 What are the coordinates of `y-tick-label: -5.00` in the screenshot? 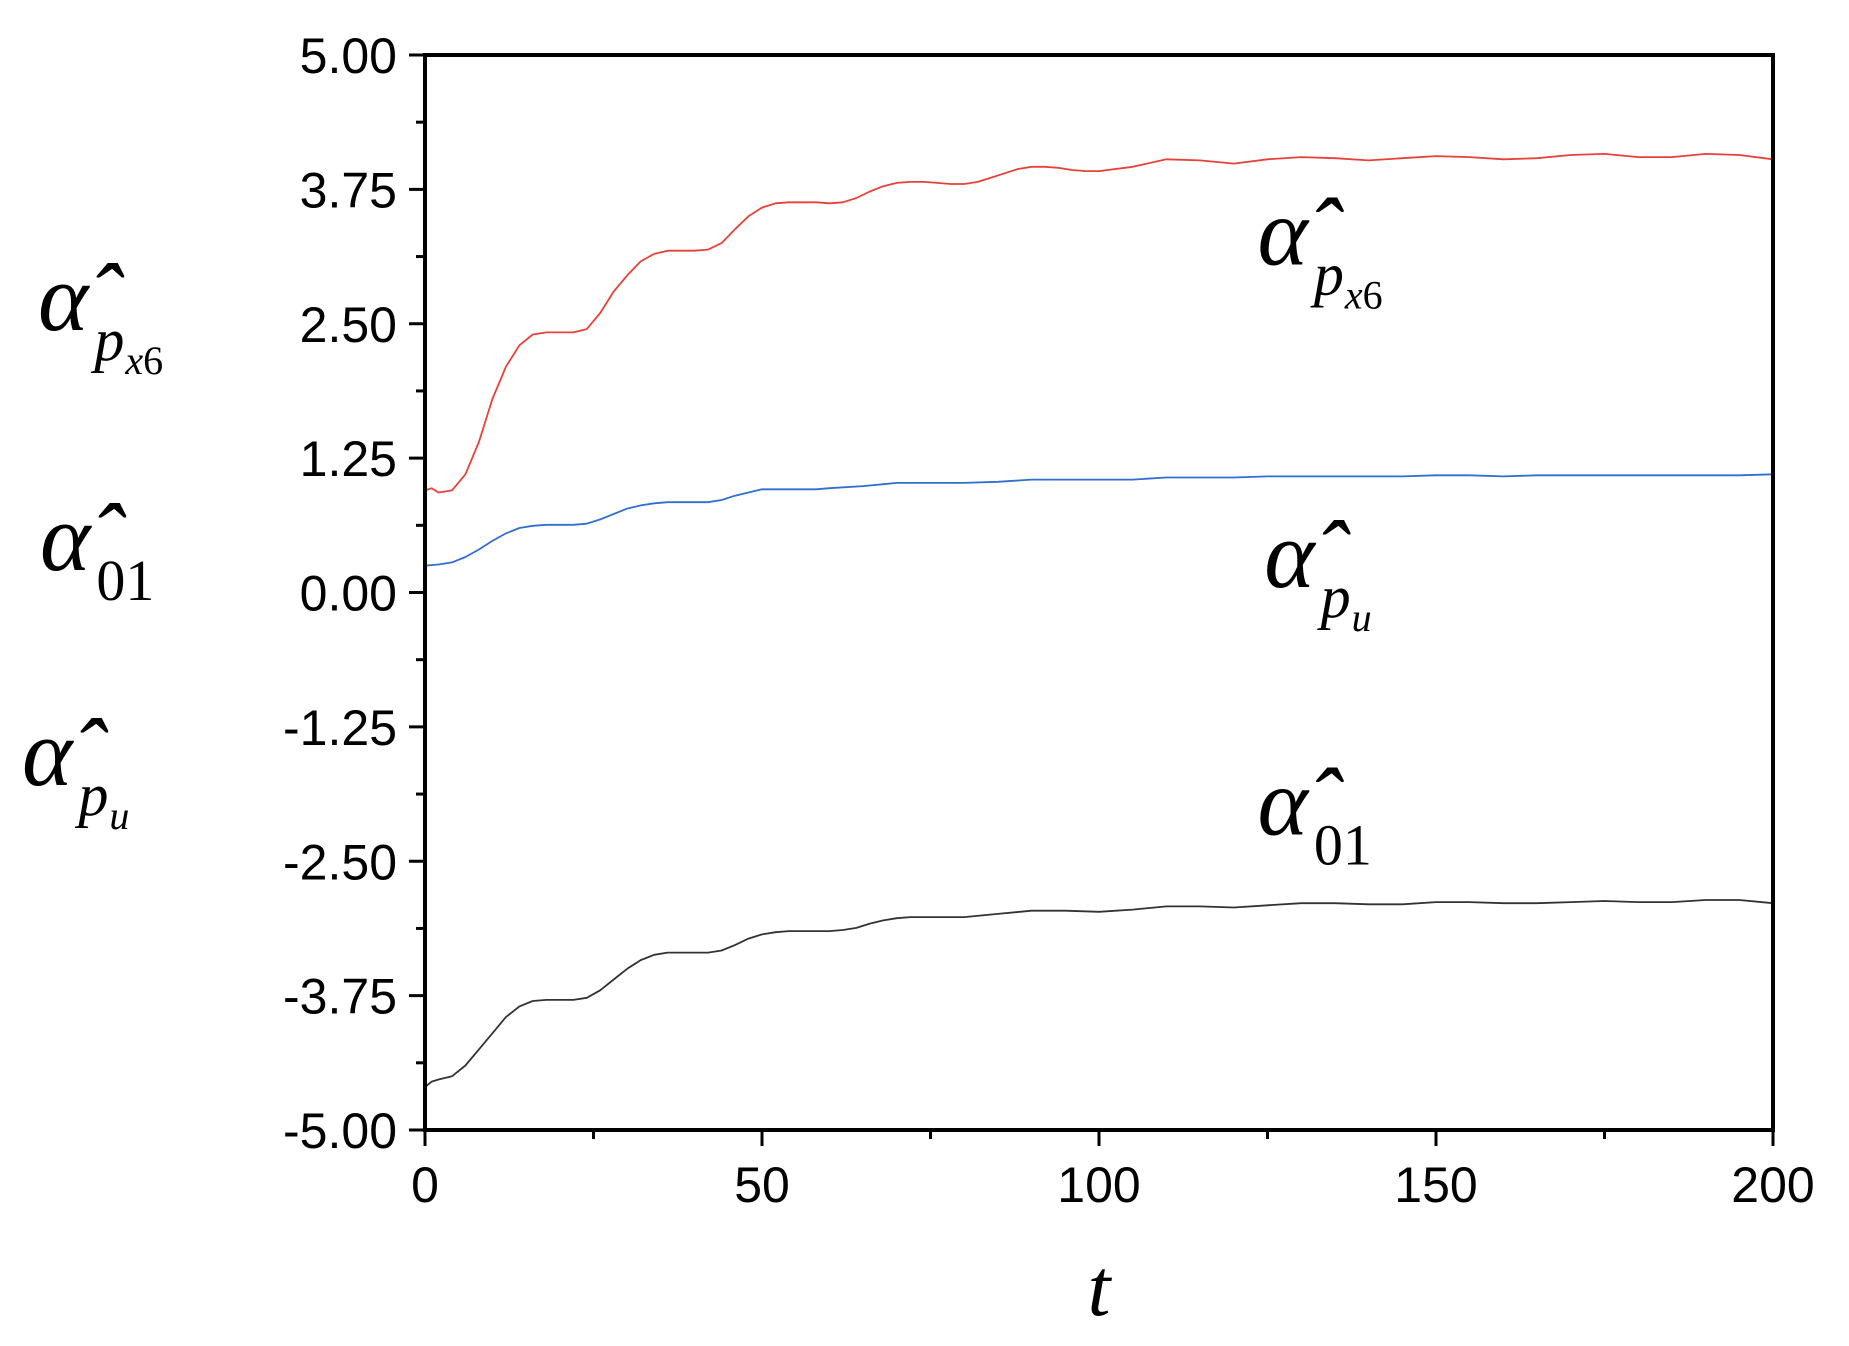 It's located at (340, 1131).